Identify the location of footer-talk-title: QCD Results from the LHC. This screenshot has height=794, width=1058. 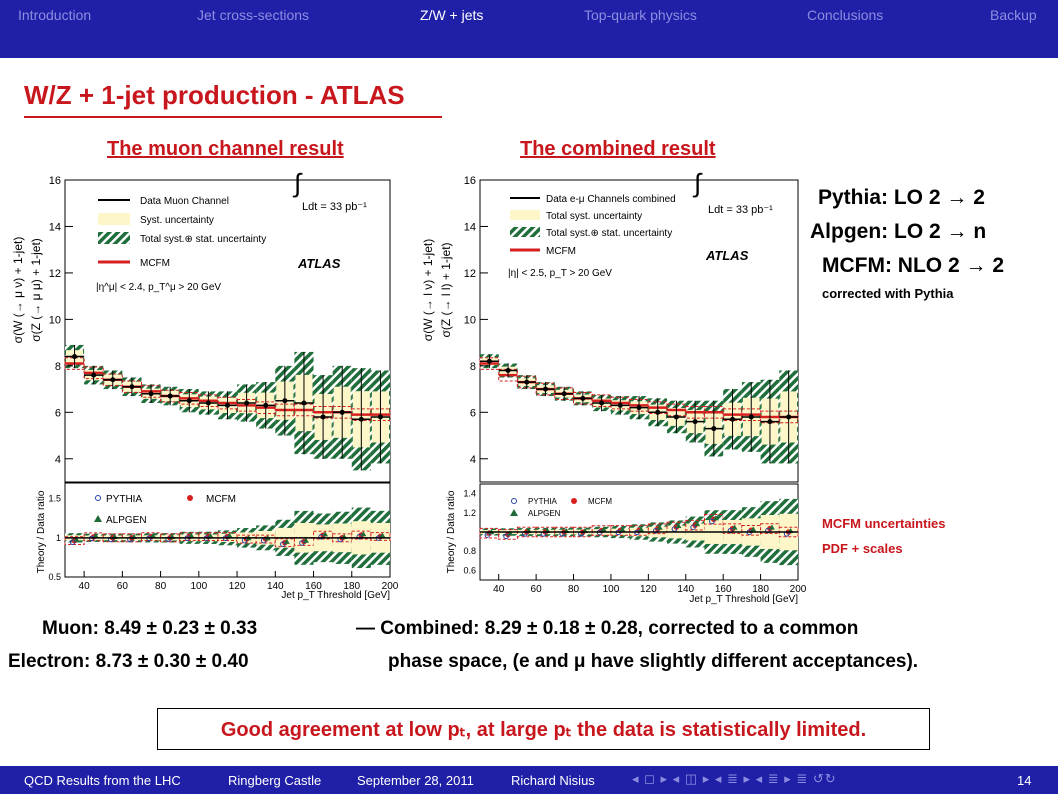
(102, 780).